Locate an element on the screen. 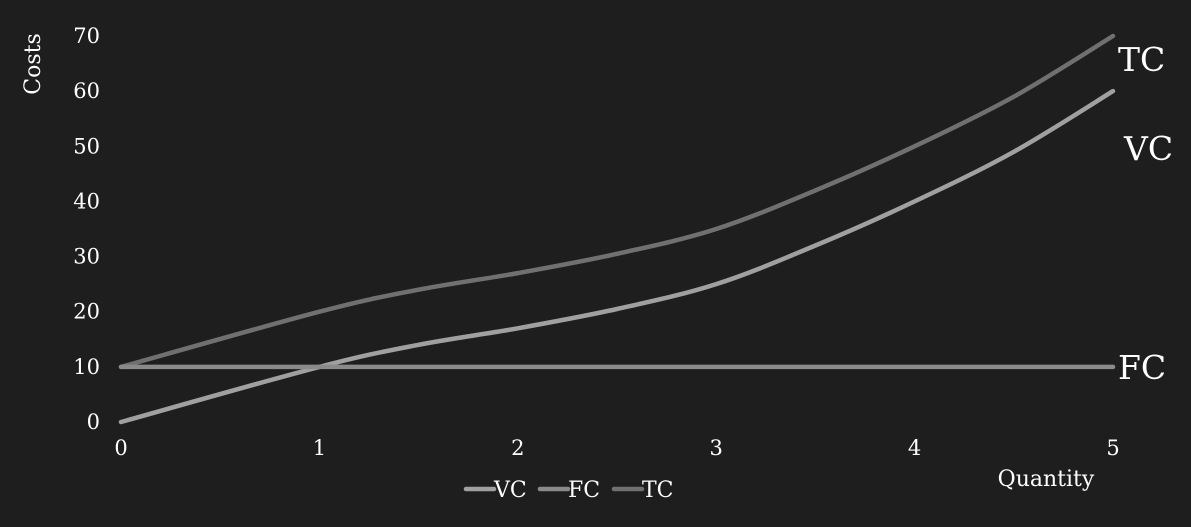  y-tick-label: 30 is located at coordinates (86, 257).